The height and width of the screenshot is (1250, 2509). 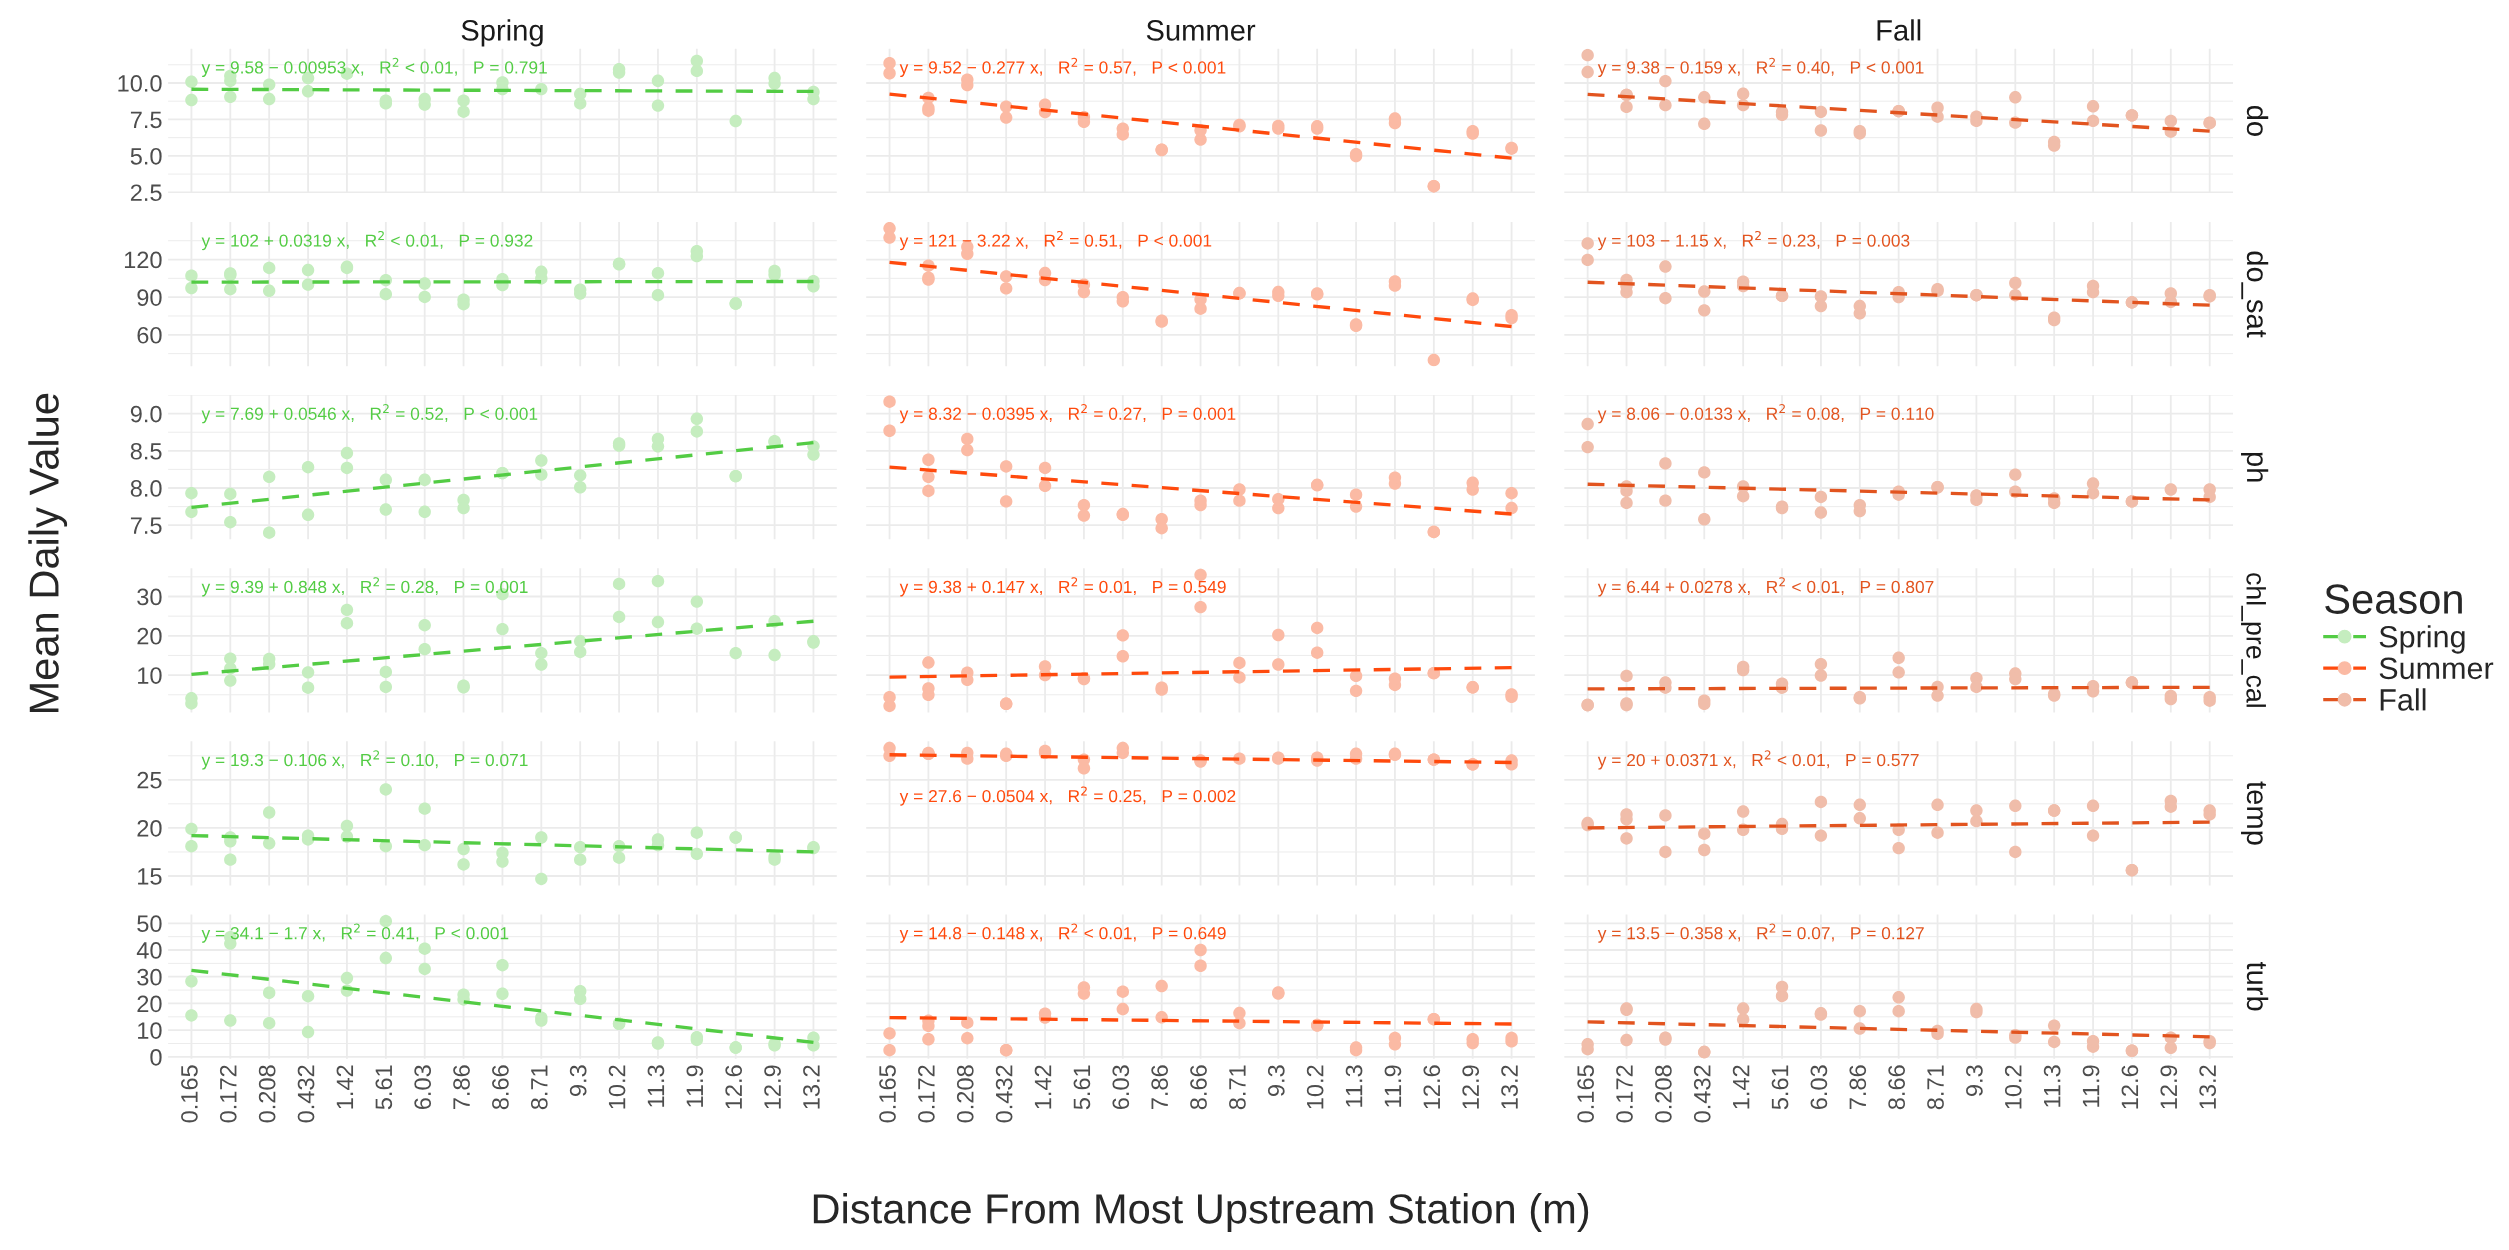 I want to click on annotation: y = 102 + 0.0319 x, R$^{2}$ < 0.01, P = 0.932, so click(x=367, y=240).